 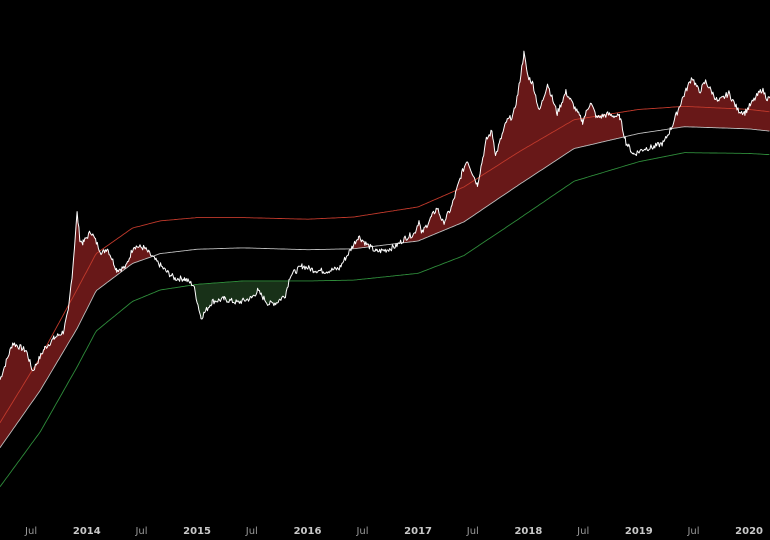 What do you see at coordinates (749, 531) in the screenshot?
I see `x-tick-label: 2020` at bounding box center [749, 531].